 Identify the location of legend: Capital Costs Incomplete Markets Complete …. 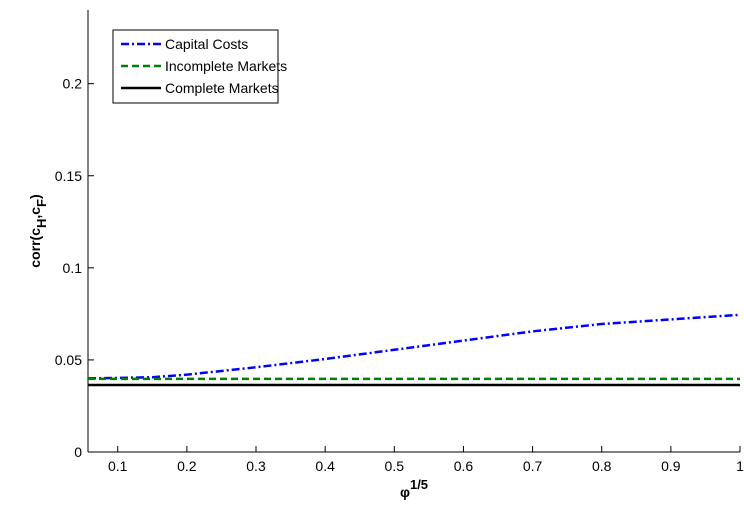
(199, 66).